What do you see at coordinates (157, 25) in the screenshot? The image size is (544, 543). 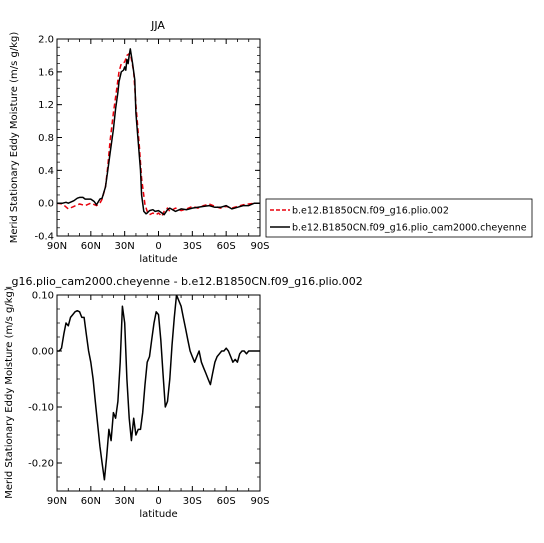 I see `chart-title: JJA` at bounding box center [157, 25].